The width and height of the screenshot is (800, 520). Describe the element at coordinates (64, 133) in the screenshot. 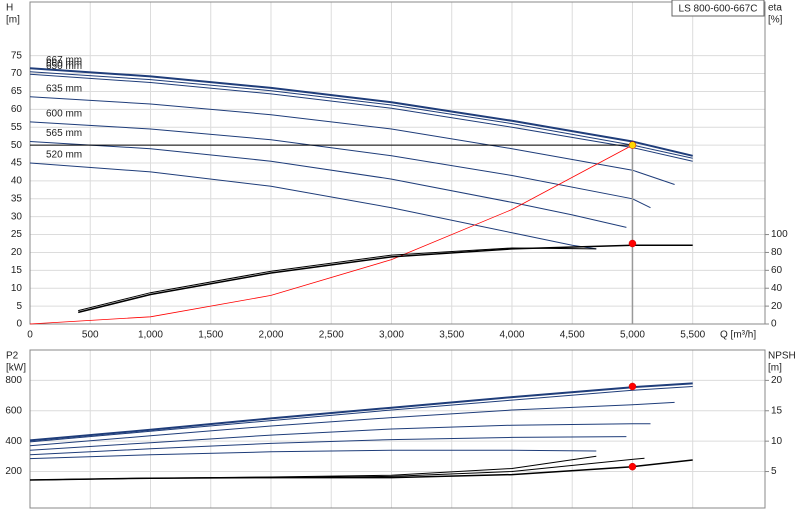

I see `curve-label: 565 mm` at that location.